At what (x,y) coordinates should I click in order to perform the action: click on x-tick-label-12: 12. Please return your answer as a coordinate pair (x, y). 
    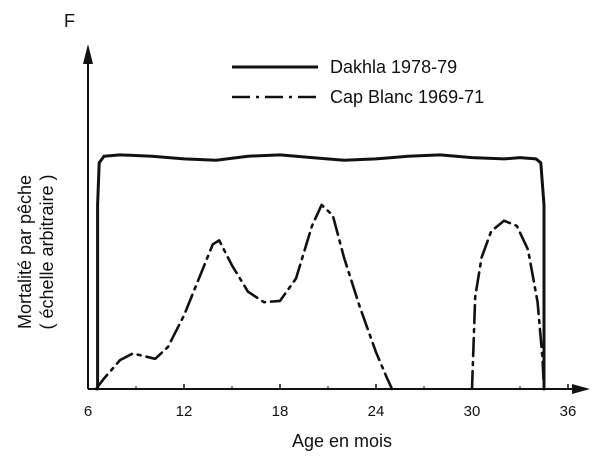
    Looking at the image, I should click on (184, 411).